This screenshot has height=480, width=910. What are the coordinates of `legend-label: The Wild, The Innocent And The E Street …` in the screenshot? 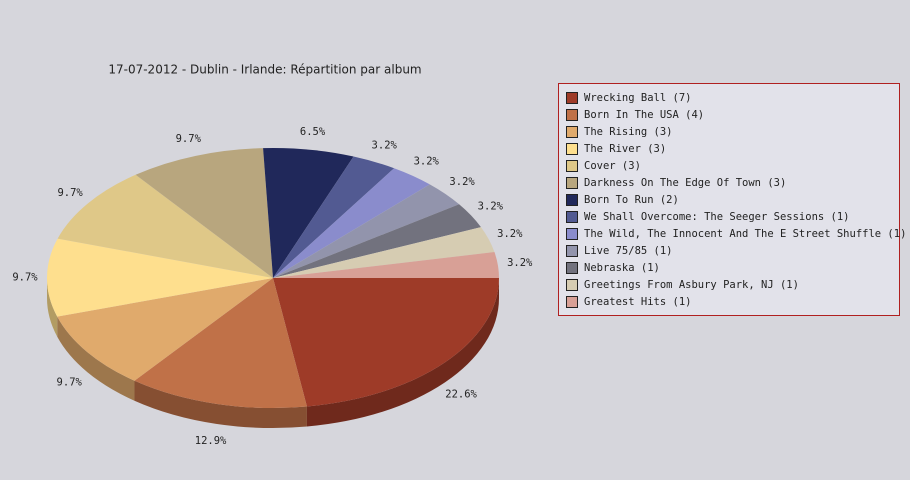 It's located at (745, 234).